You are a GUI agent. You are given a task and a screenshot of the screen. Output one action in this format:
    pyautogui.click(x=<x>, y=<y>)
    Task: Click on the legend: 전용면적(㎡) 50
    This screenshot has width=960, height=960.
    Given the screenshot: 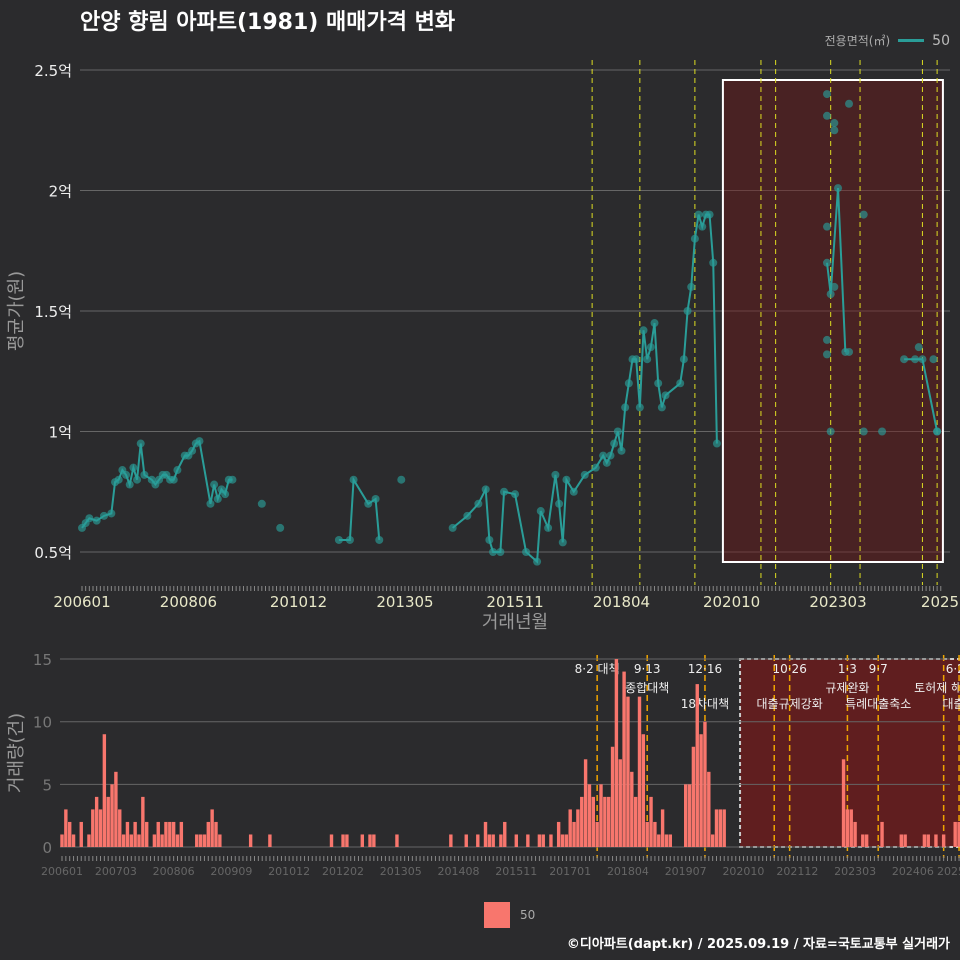 What is the action you would take?
    pyautogui.click(x=887, y=40)
    